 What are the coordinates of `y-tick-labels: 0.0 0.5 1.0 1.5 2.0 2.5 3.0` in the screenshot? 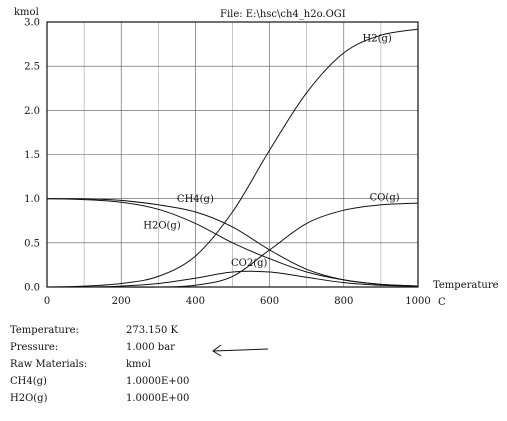 It's located at (32, 156).